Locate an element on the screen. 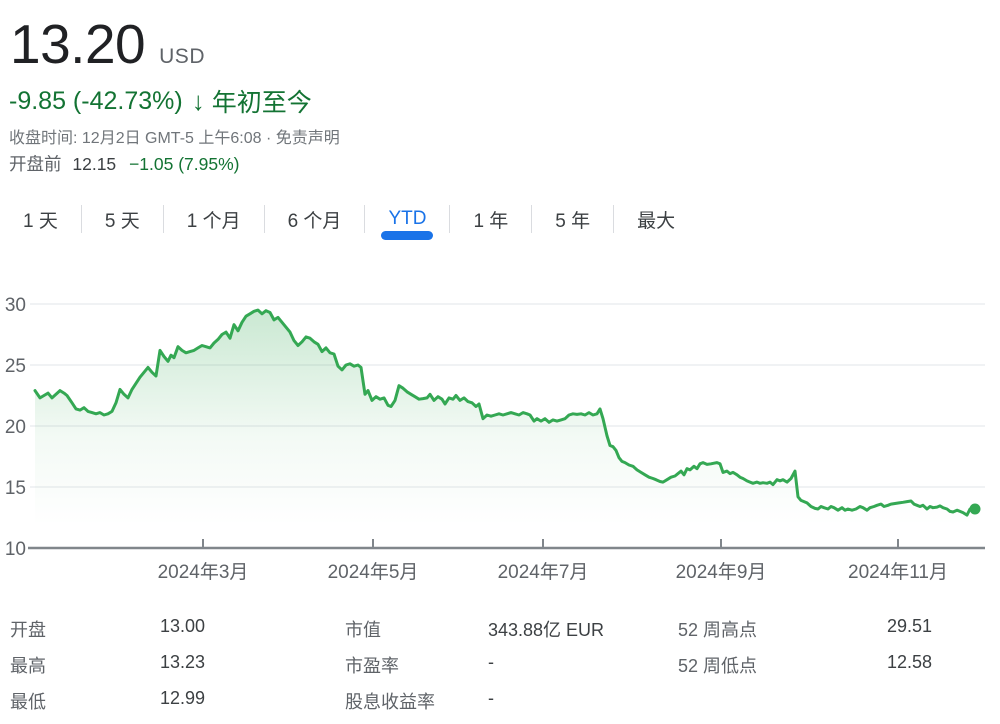  stat-row: 52 周高点 29.51 is located at coordinates (808, 628).